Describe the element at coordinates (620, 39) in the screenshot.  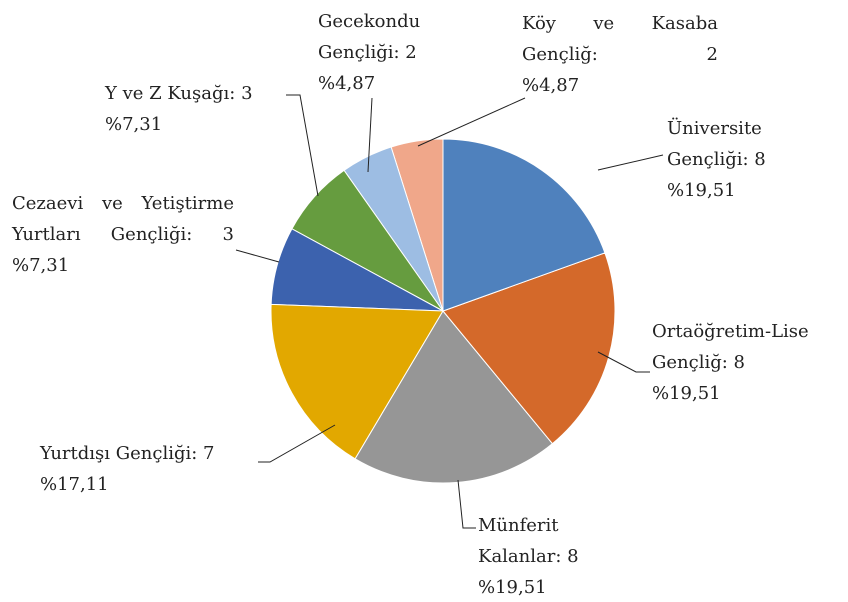
I see `label-text: Köy ve Kasaba Gençliğ:` at that location.